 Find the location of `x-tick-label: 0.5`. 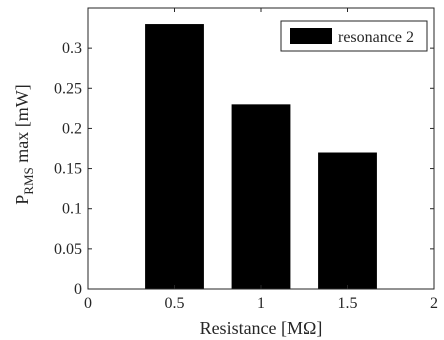

x-tick-label: 0.5 is located at coordinates (175, 303).